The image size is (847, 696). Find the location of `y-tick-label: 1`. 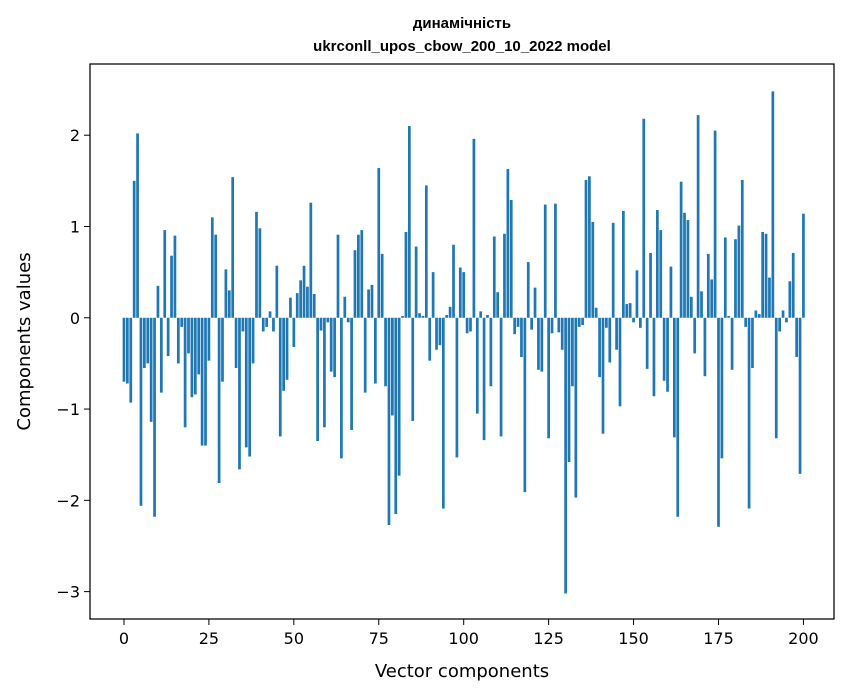

y-tick-label: 1 is located at coordinates (75, 226).